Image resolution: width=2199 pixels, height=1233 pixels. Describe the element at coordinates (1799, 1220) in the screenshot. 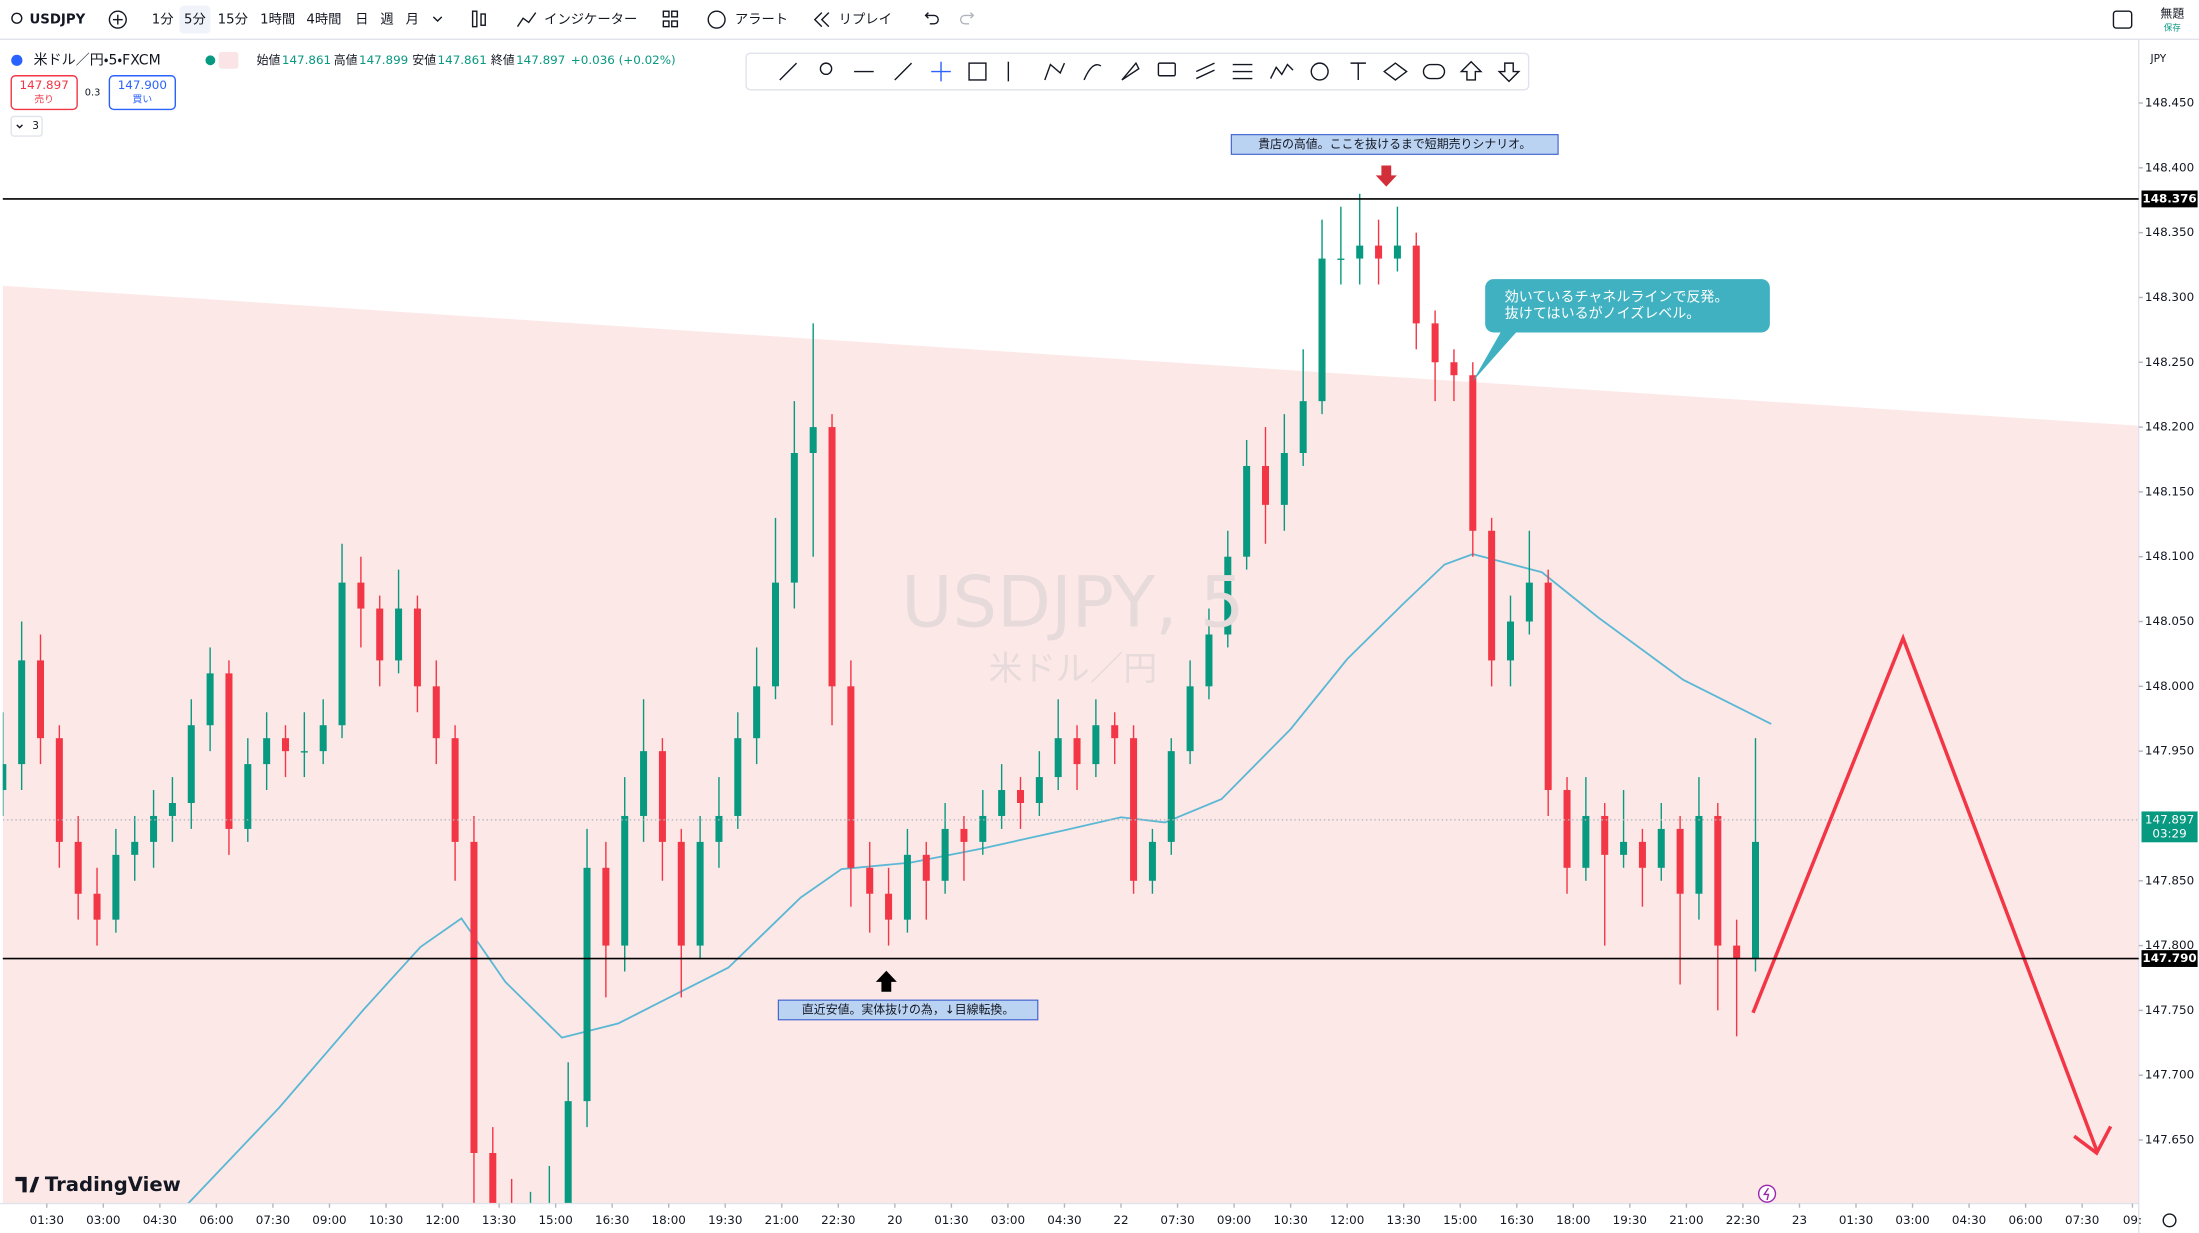

I see `x-tick-label: 23` at that location.